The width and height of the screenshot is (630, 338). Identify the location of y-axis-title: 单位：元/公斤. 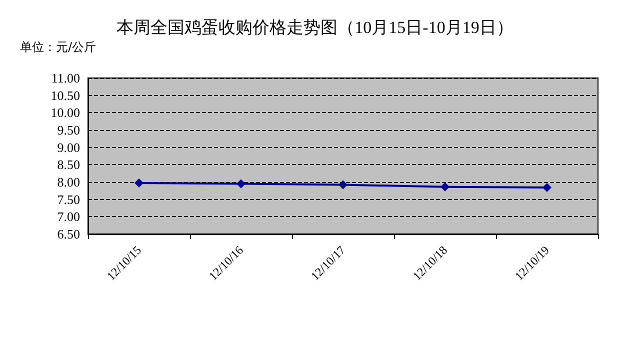
(58, 47).